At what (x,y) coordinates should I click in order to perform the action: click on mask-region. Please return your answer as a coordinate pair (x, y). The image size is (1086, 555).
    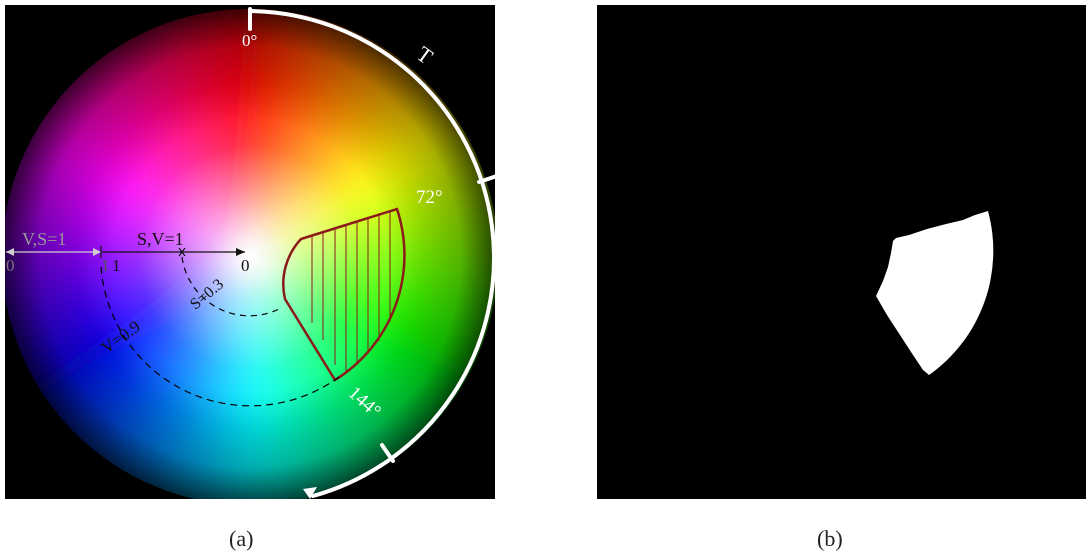
    Looking at the image, I should click on (935, 293).